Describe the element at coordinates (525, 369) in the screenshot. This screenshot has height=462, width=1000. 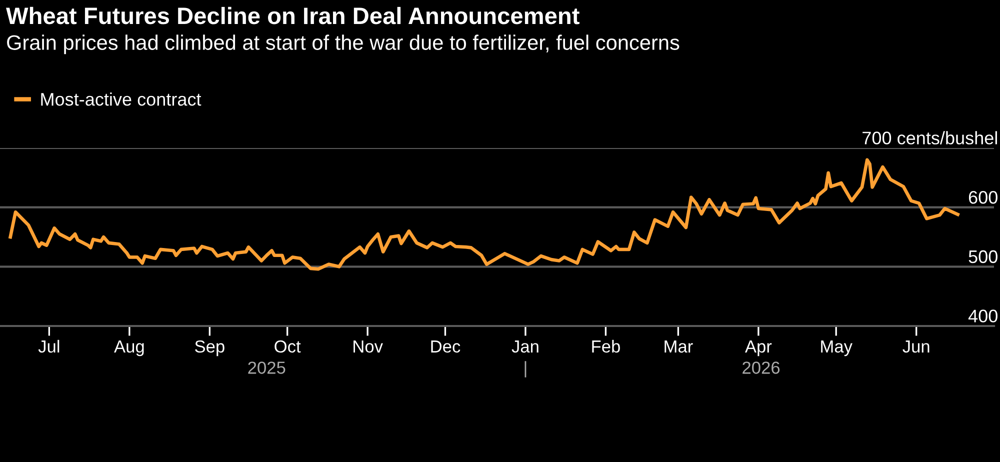
I see `x2-tick-label: |` at that location.